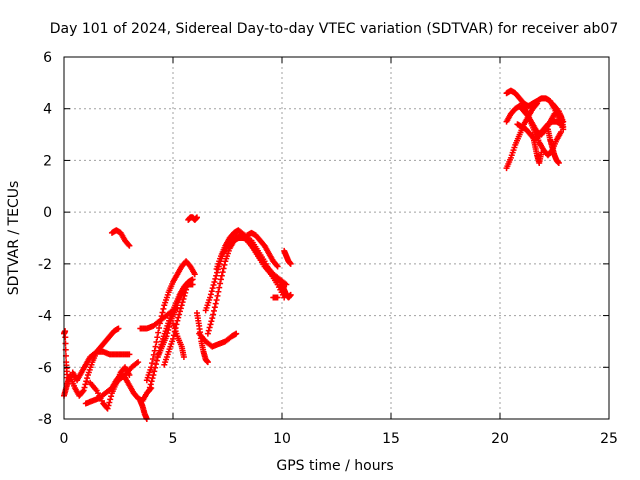 This screenshot has height=480, width=640. Describe the element at coordinates (391, 439) in the screenshot. I see `x-tick-label: 15` at that location.